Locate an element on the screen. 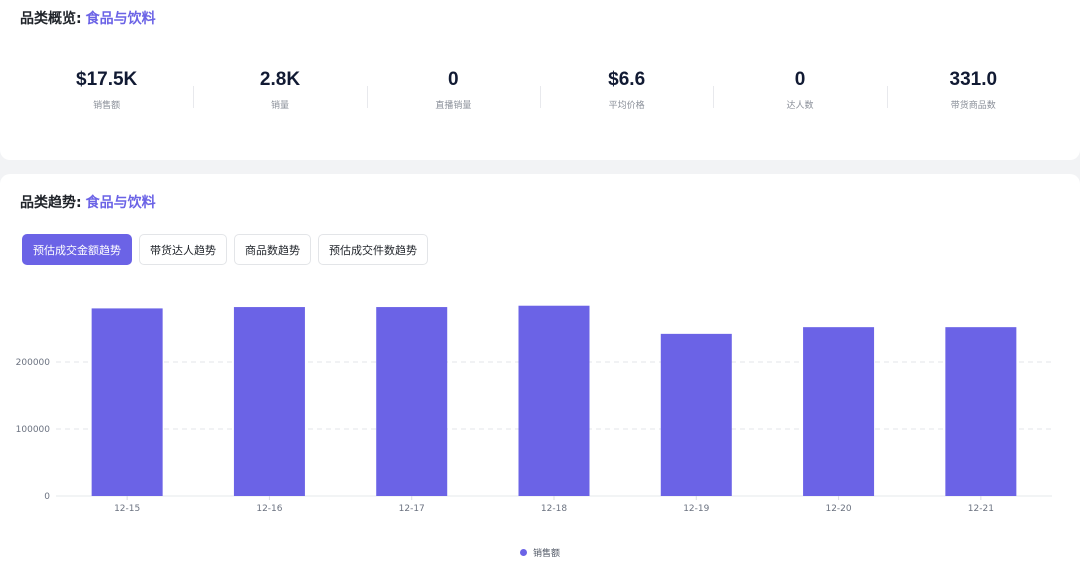  stat-label: 带货商品数 is located at coordinates (973, 106).